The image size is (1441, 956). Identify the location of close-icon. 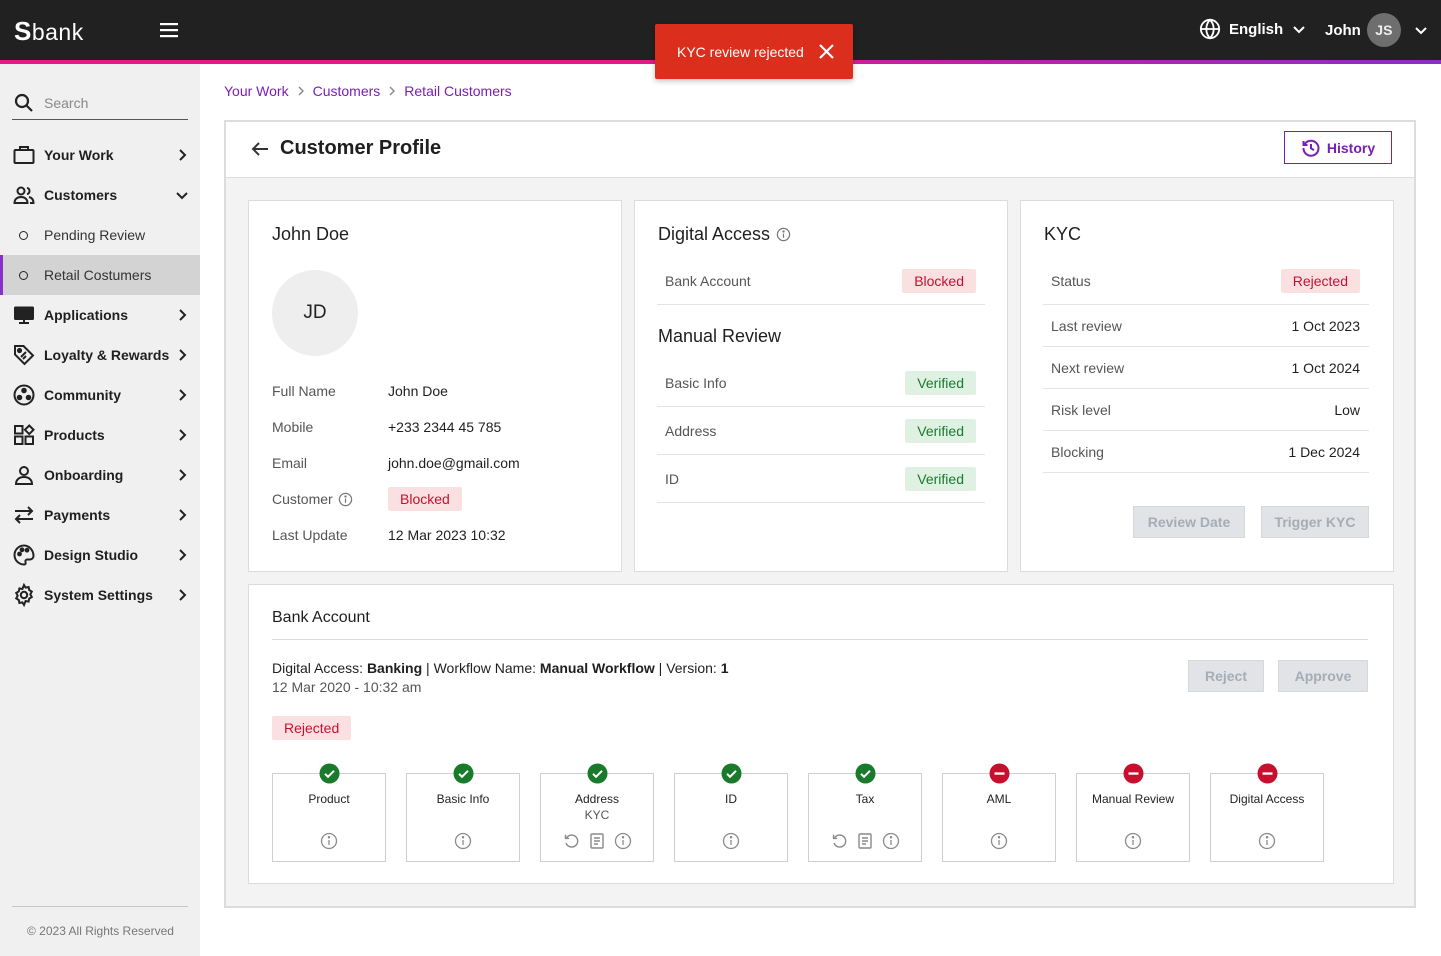
(826, 51).